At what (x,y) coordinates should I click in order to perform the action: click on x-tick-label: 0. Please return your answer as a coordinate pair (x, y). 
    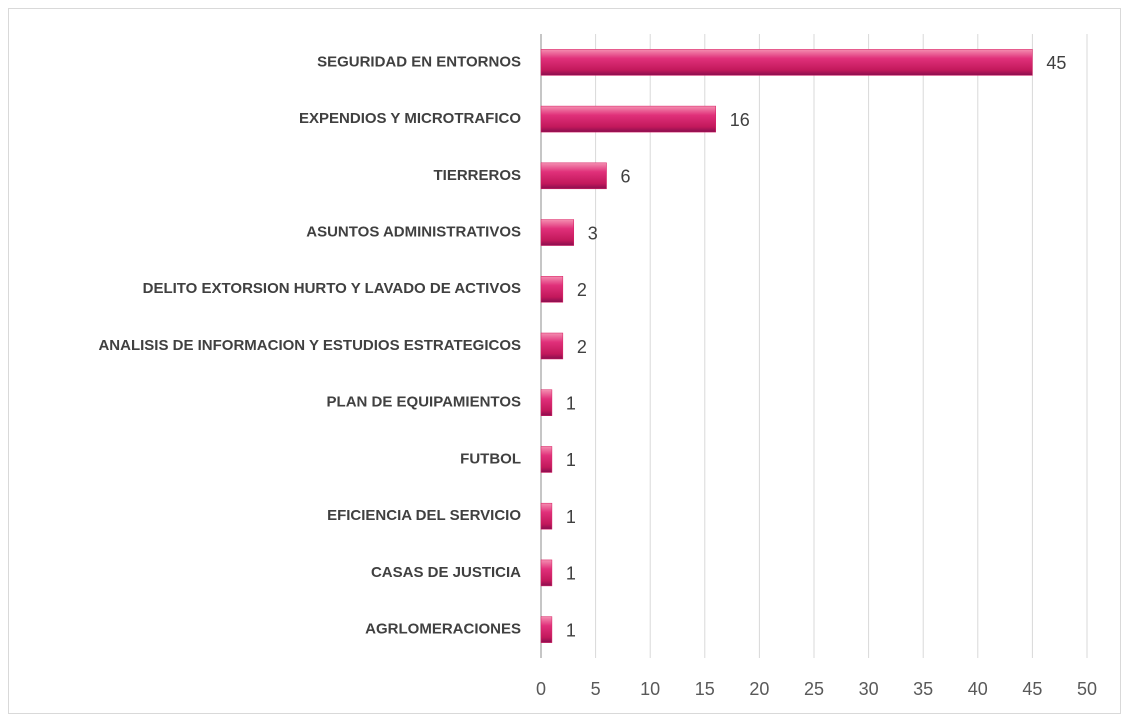
    Looking at the image, I should click on (541, 689).